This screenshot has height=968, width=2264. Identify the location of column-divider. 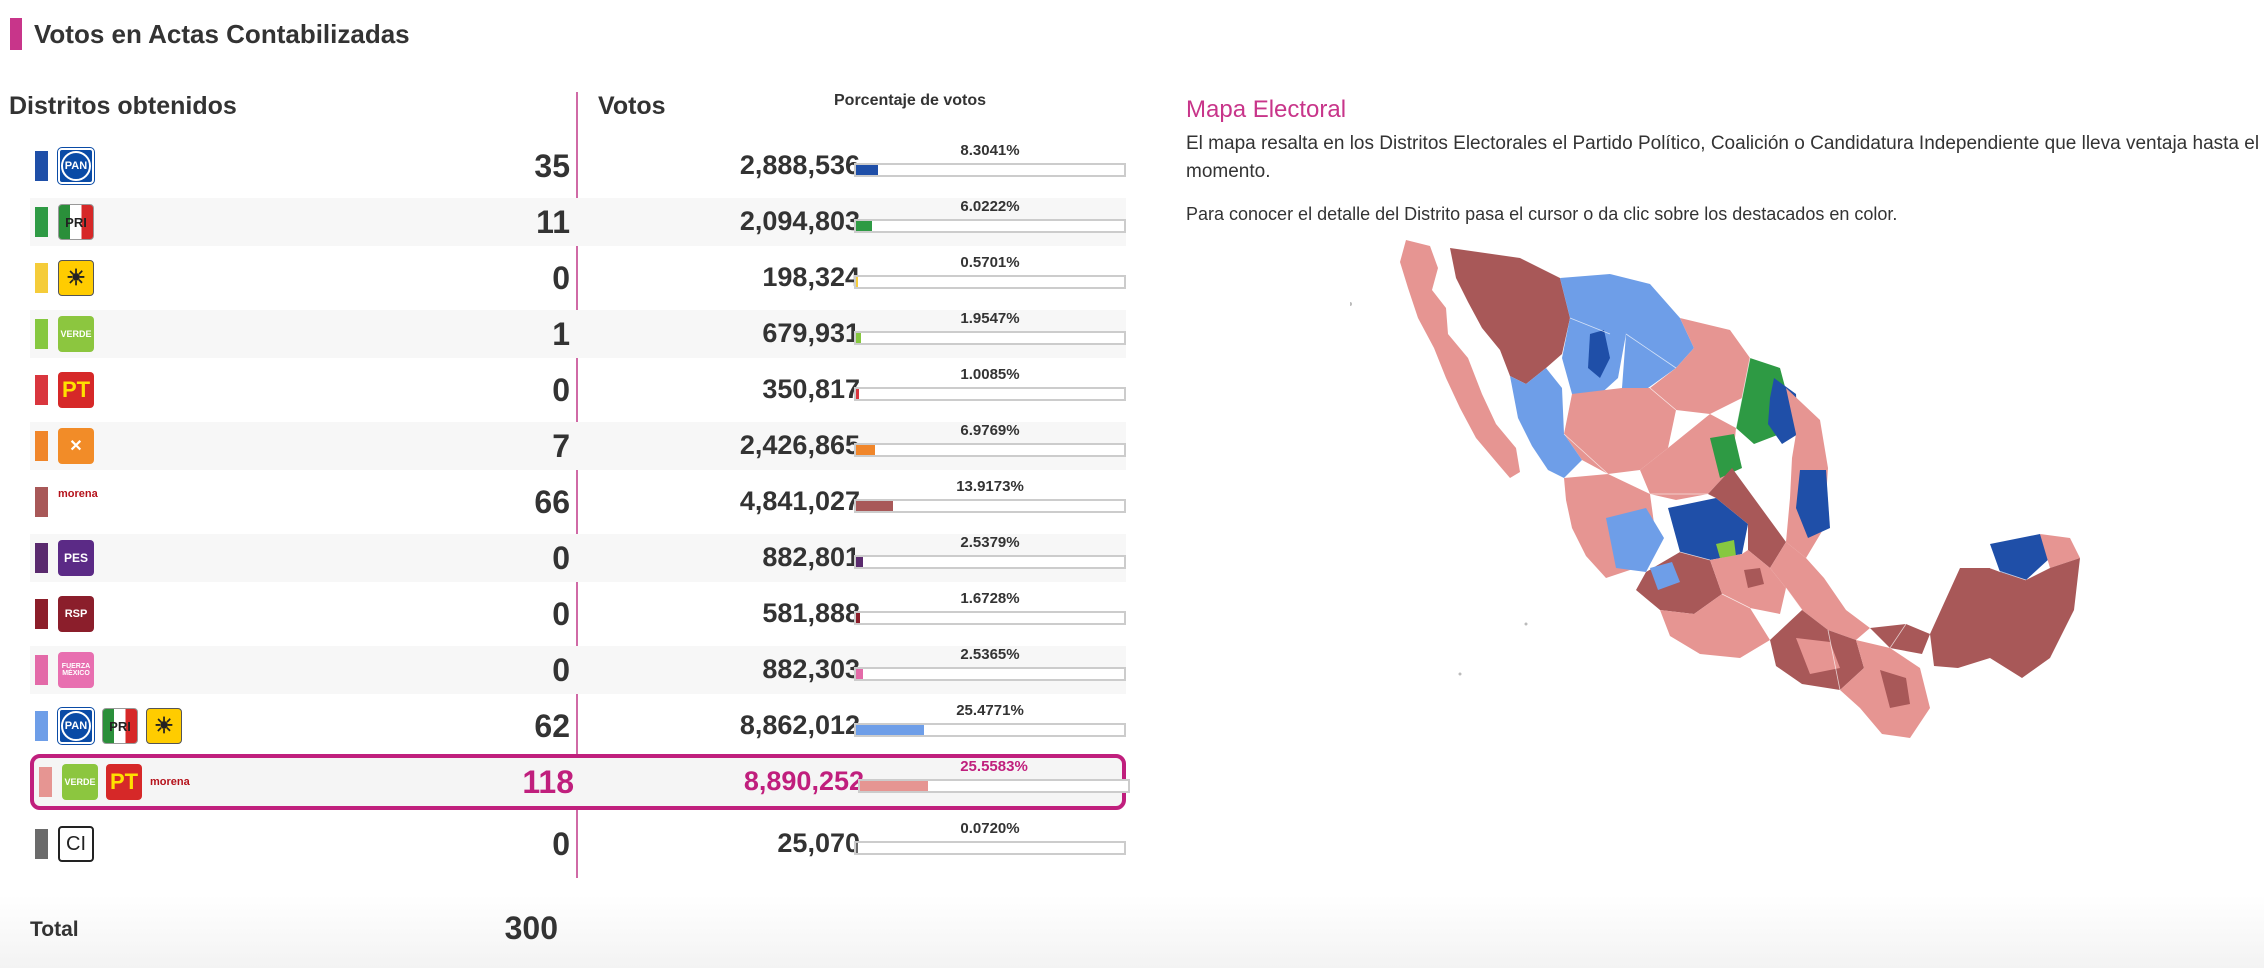
(577, 485).